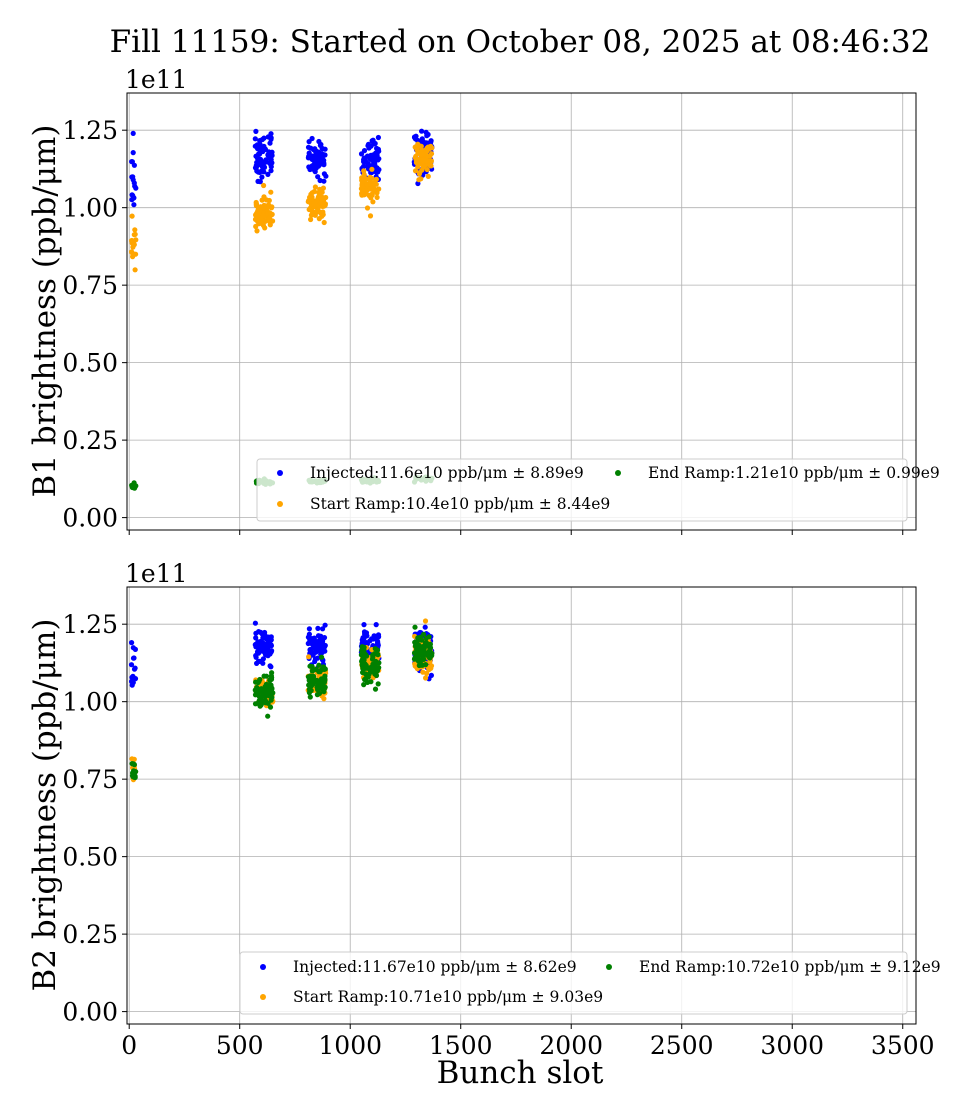 The image size is (960, 1120). Describe the element at coordinates (45, 805) in the screenshot. I see `y-axis-label-bottom: B2 brightness (ppb/μm)` at that location.